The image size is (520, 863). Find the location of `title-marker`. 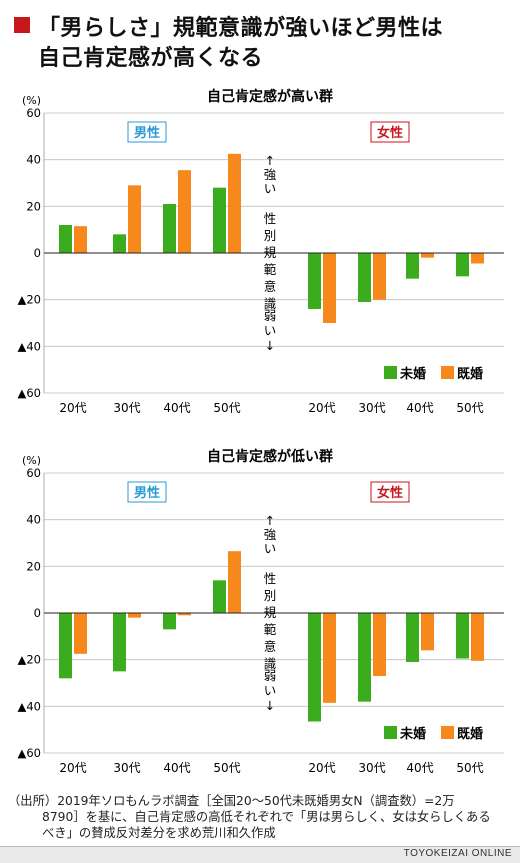

title-marker is located at coordinates (22, 25).